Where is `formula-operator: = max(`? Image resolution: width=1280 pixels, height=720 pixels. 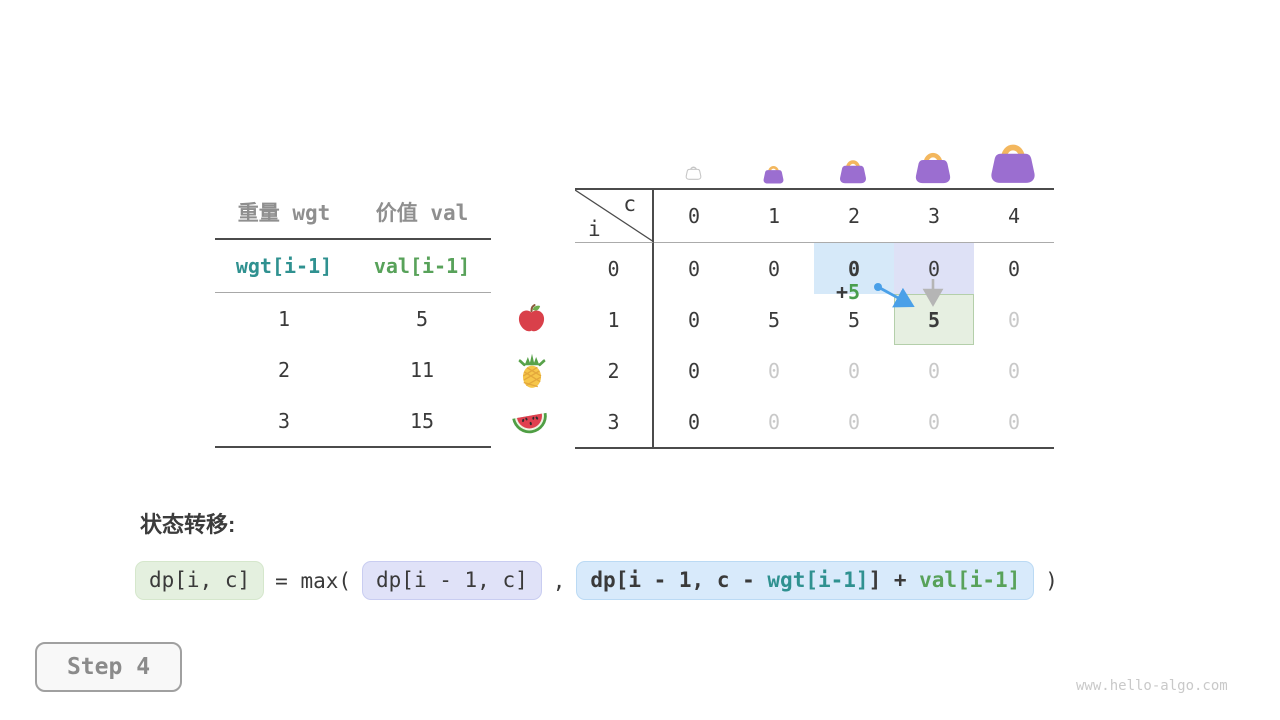
formula-operator: = max( is located at coordinates (313, 580).